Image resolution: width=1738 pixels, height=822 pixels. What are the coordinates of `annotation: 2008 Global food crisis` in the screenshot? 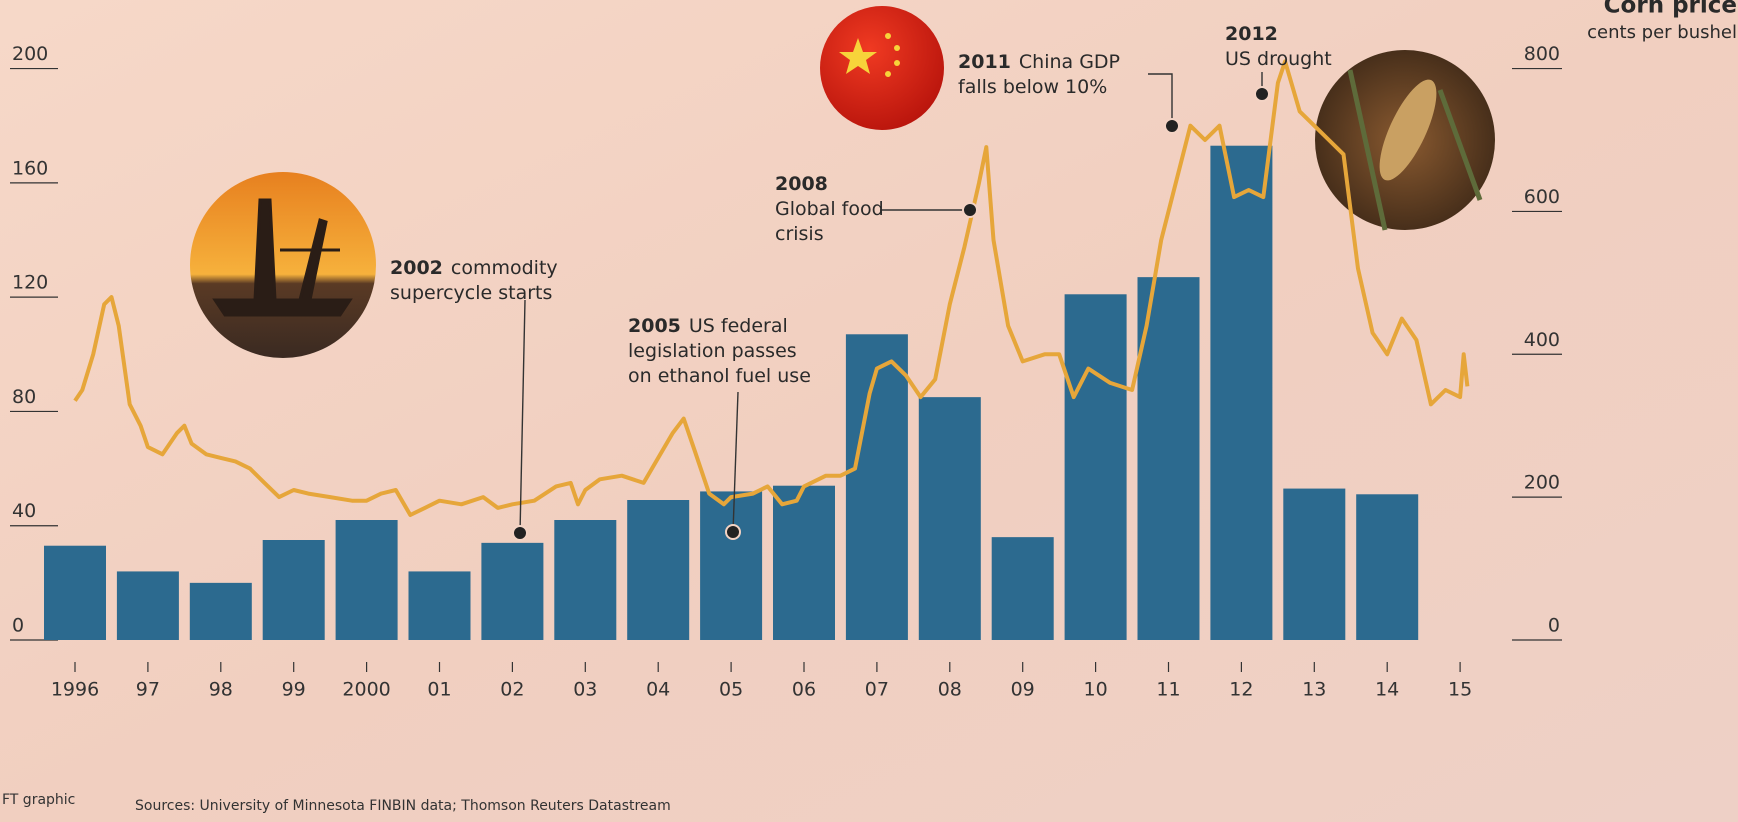 It's located at (876, 209).